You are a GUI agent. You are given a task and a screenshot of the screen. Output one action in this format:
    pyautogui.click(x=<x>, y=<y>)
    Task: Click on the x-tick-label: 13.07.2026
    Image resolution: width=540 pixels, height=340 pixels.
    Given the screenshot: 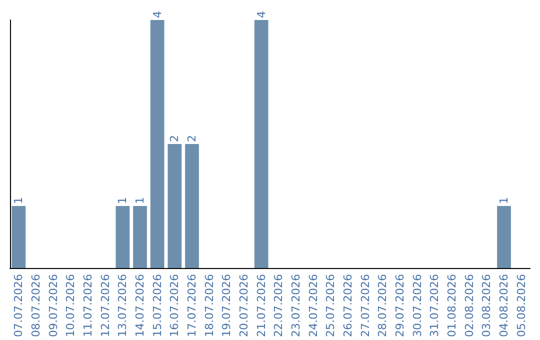 What is the action you would take?
    pyautogui.click(x=123, y=306)
    